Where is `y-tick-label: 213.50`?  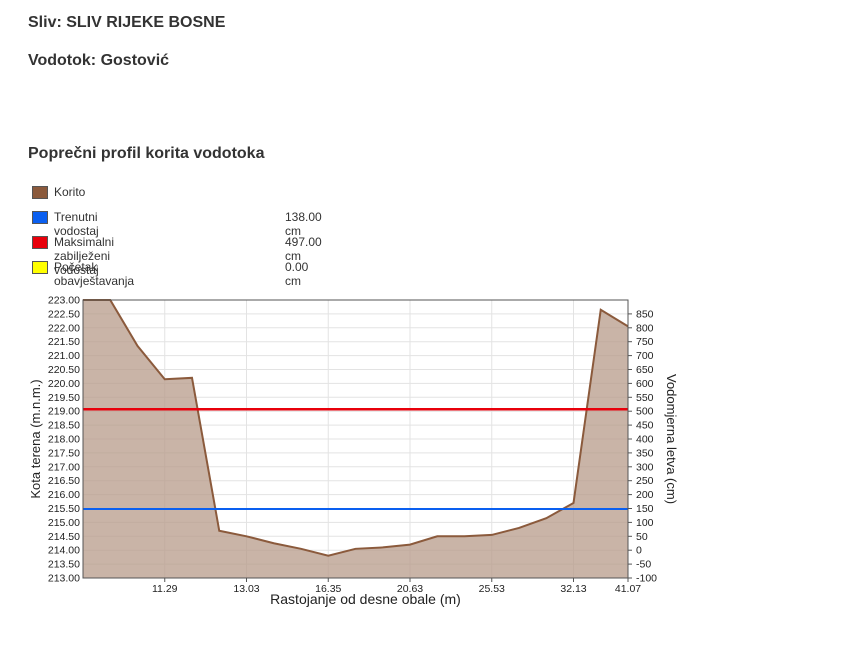 y-tick-label: 213.50 is located at coordinates (64, 565).